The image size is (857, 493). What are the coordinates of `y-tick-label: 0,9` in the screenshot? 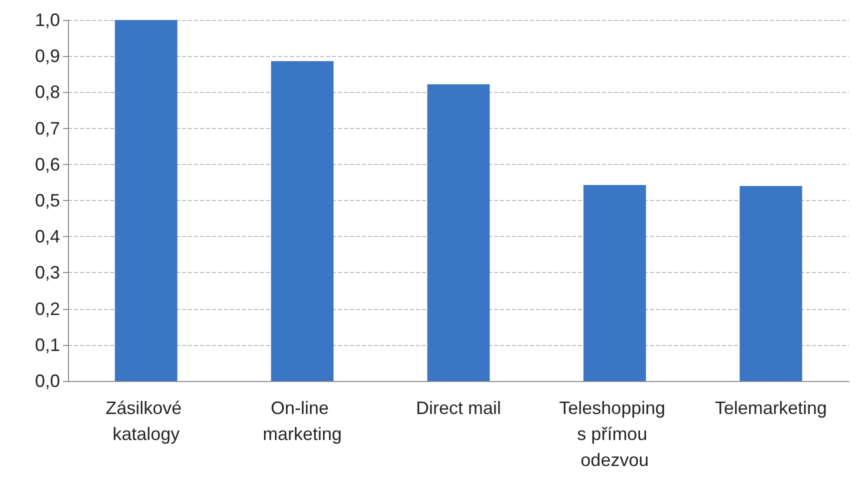 It's located at (47, 56).